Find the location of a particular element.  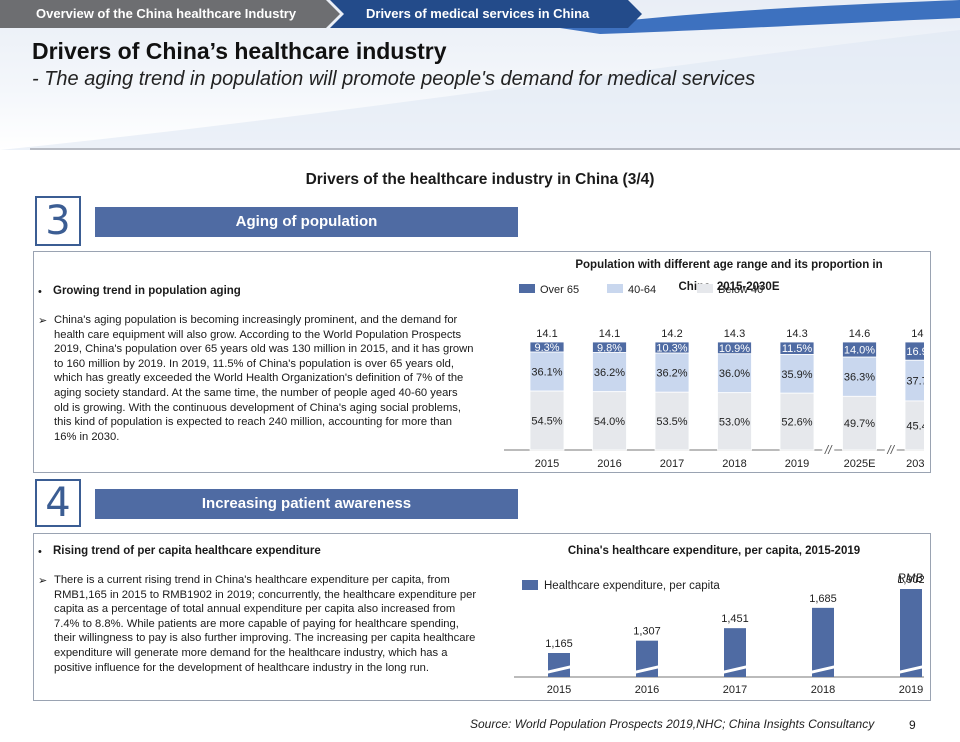

population-value-label-40-64: 36.3% is located at coordinates (859, 378).